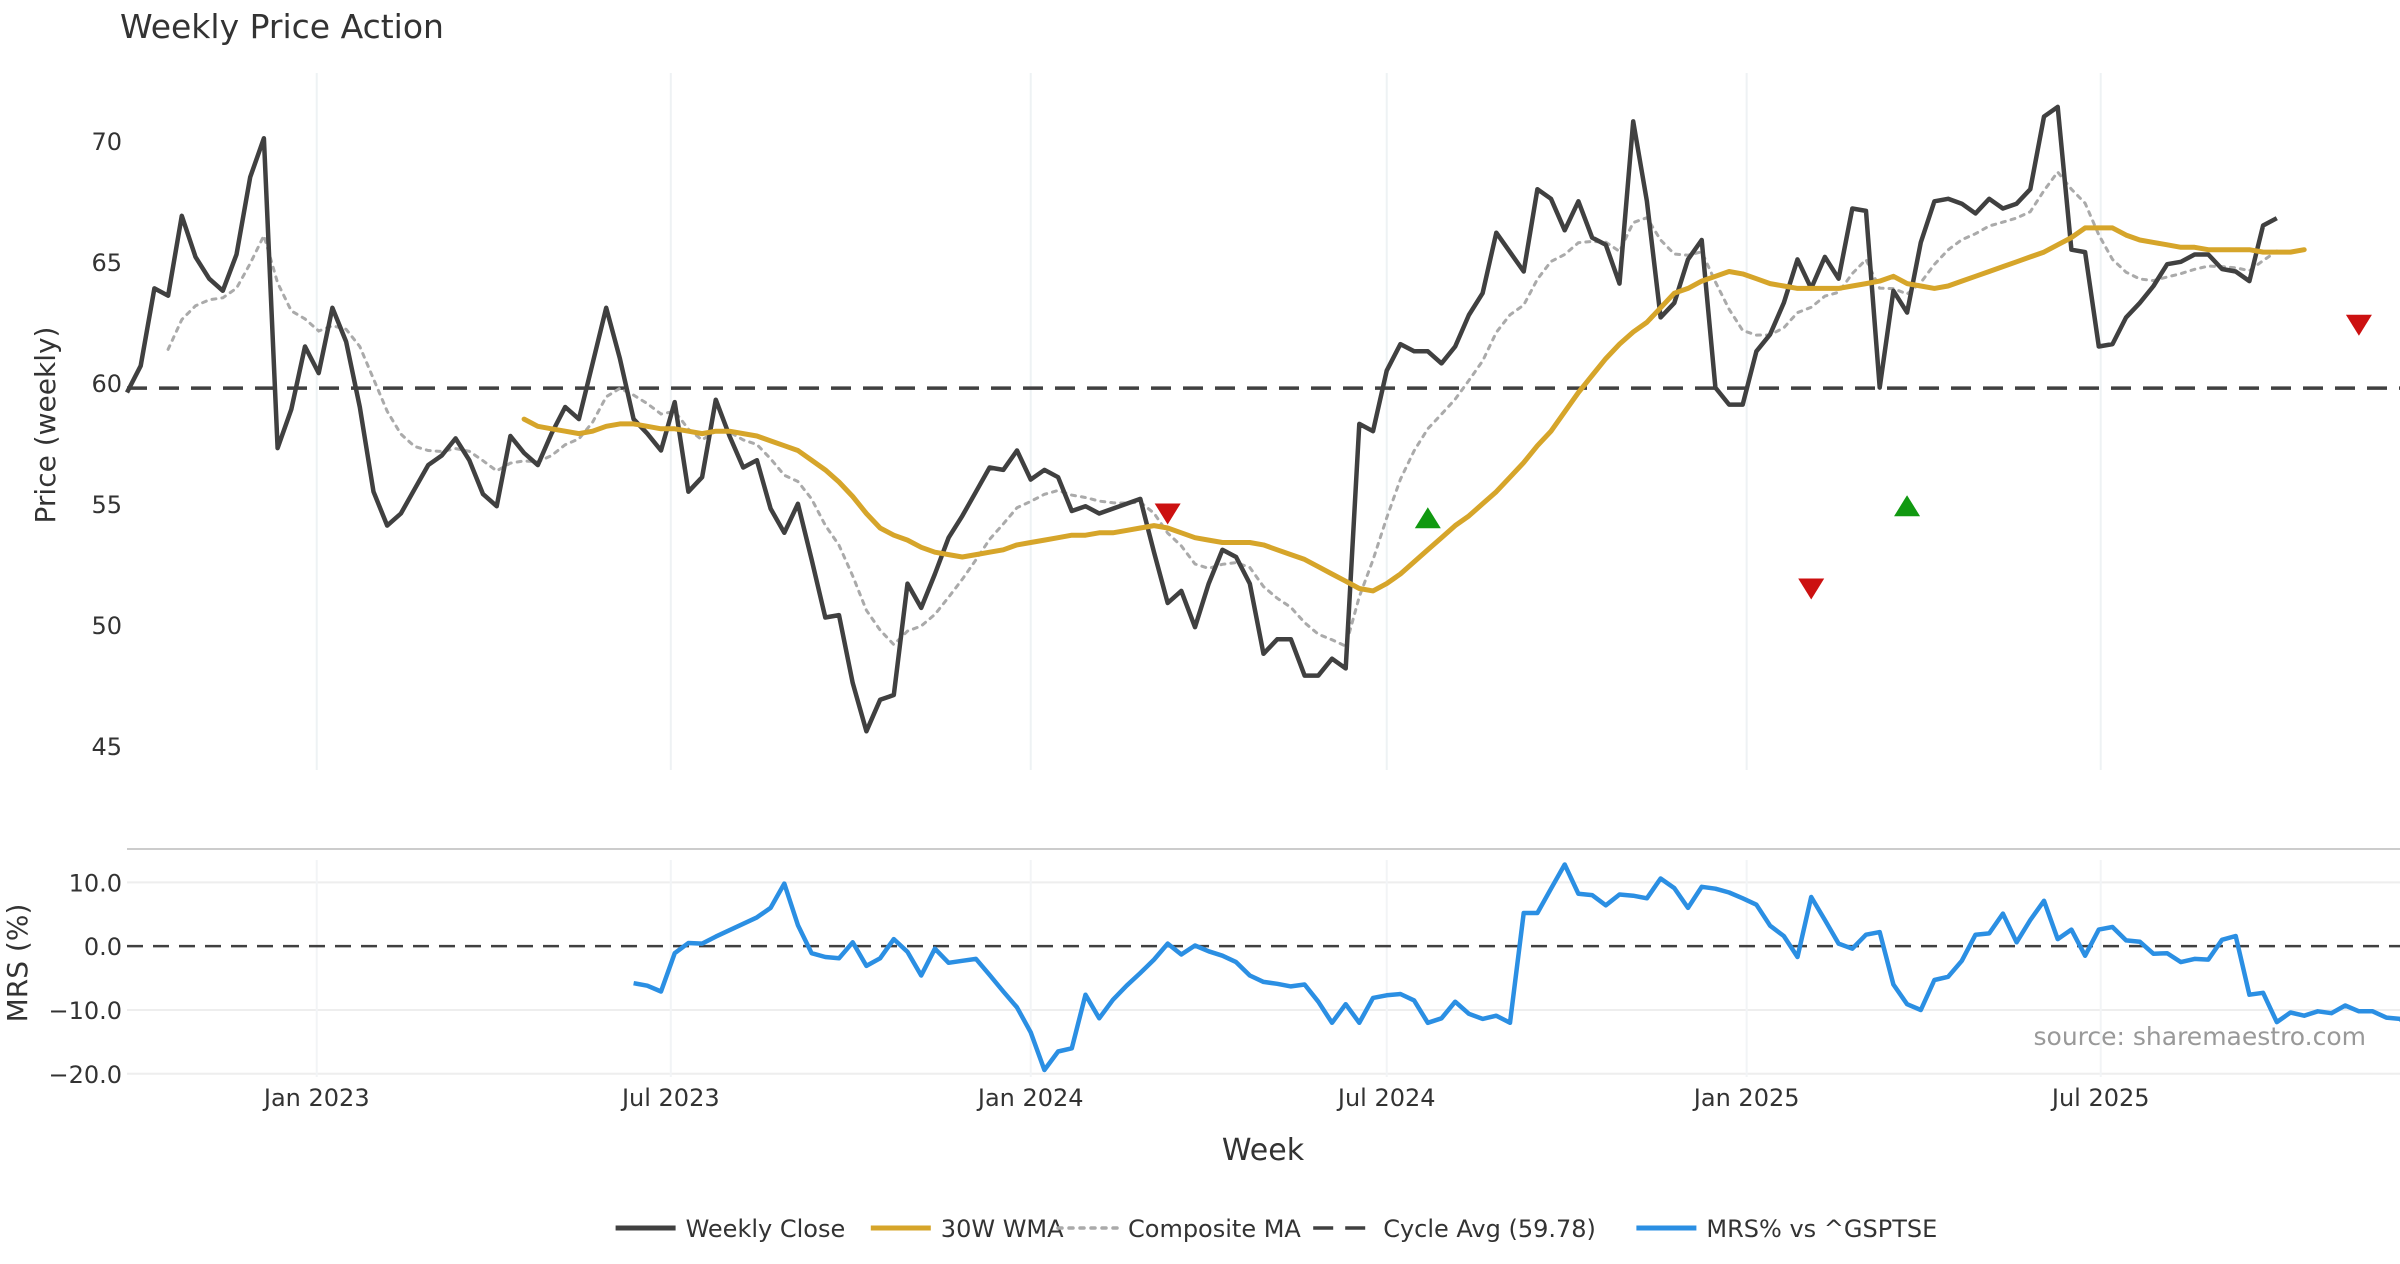  What do you see at coordinates (17, 963) in the screenshot?
I see `mrs-y-axis-label: MRS (%)` at bounding box center [17, 963].